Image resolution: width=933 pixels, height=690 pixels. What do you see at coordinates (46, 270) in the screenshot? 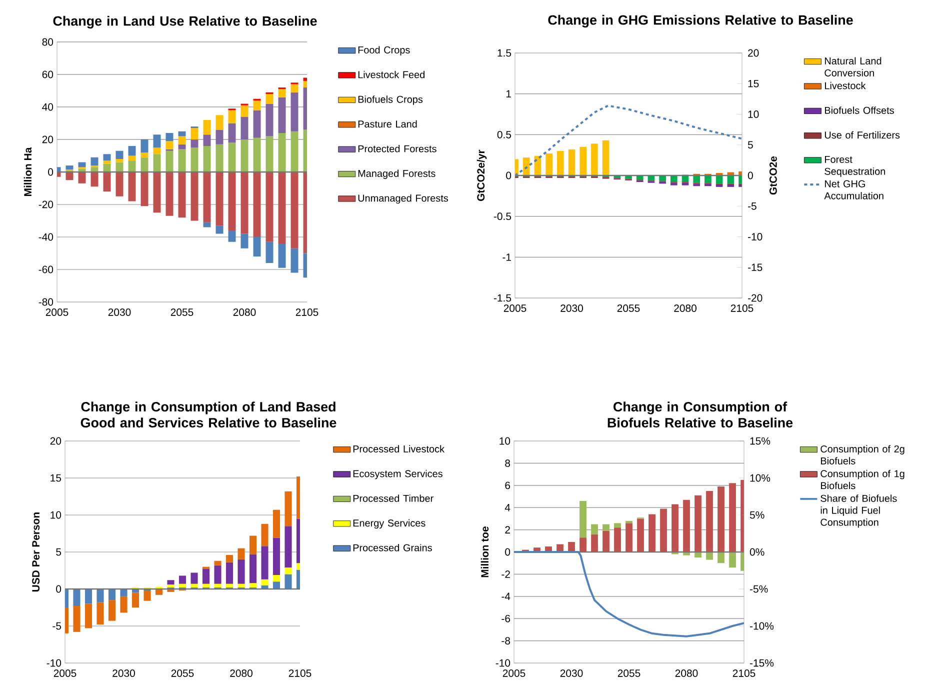
I see `y-tick-label: -60` at bounding box center [46, 270].